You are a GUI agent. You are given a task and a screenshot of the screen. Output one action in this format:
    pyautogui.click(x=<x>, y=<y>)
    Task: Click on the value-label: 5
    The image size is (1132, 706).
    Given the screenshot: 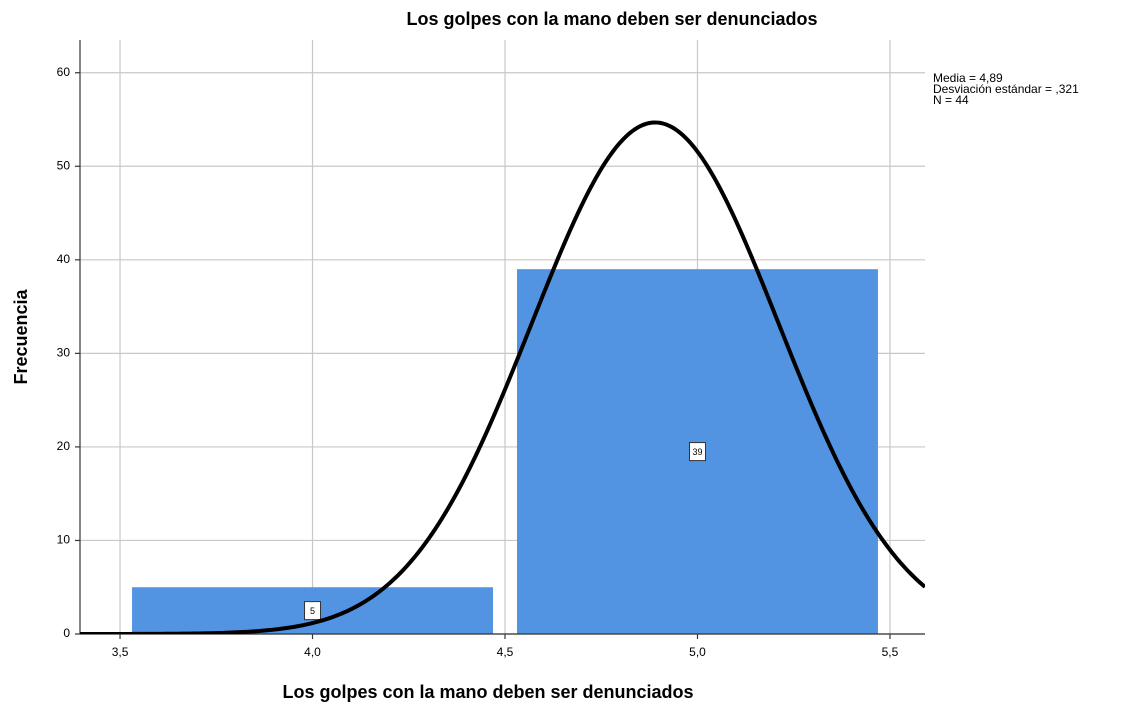 What is the action you would take?
    pyautogui.click(x=312, y=611)
    